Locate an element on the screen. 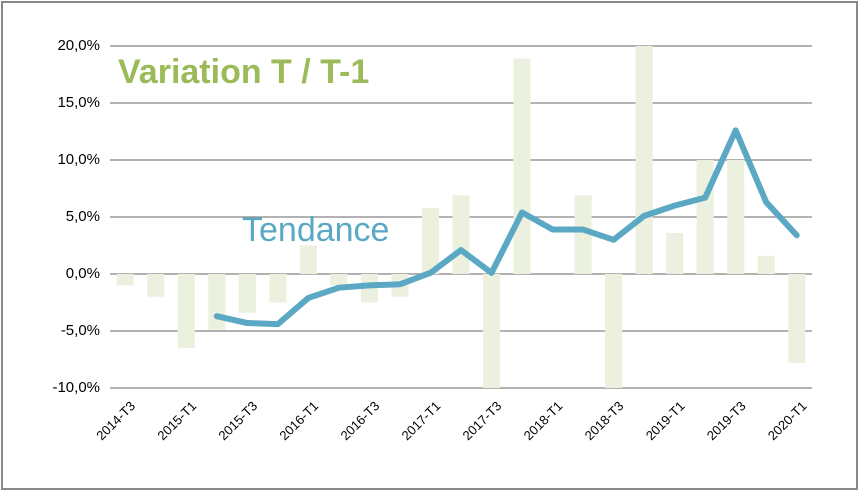 The image size is (860, 492). y-tick-label: 20,0% is located at coordinates (78, 45).